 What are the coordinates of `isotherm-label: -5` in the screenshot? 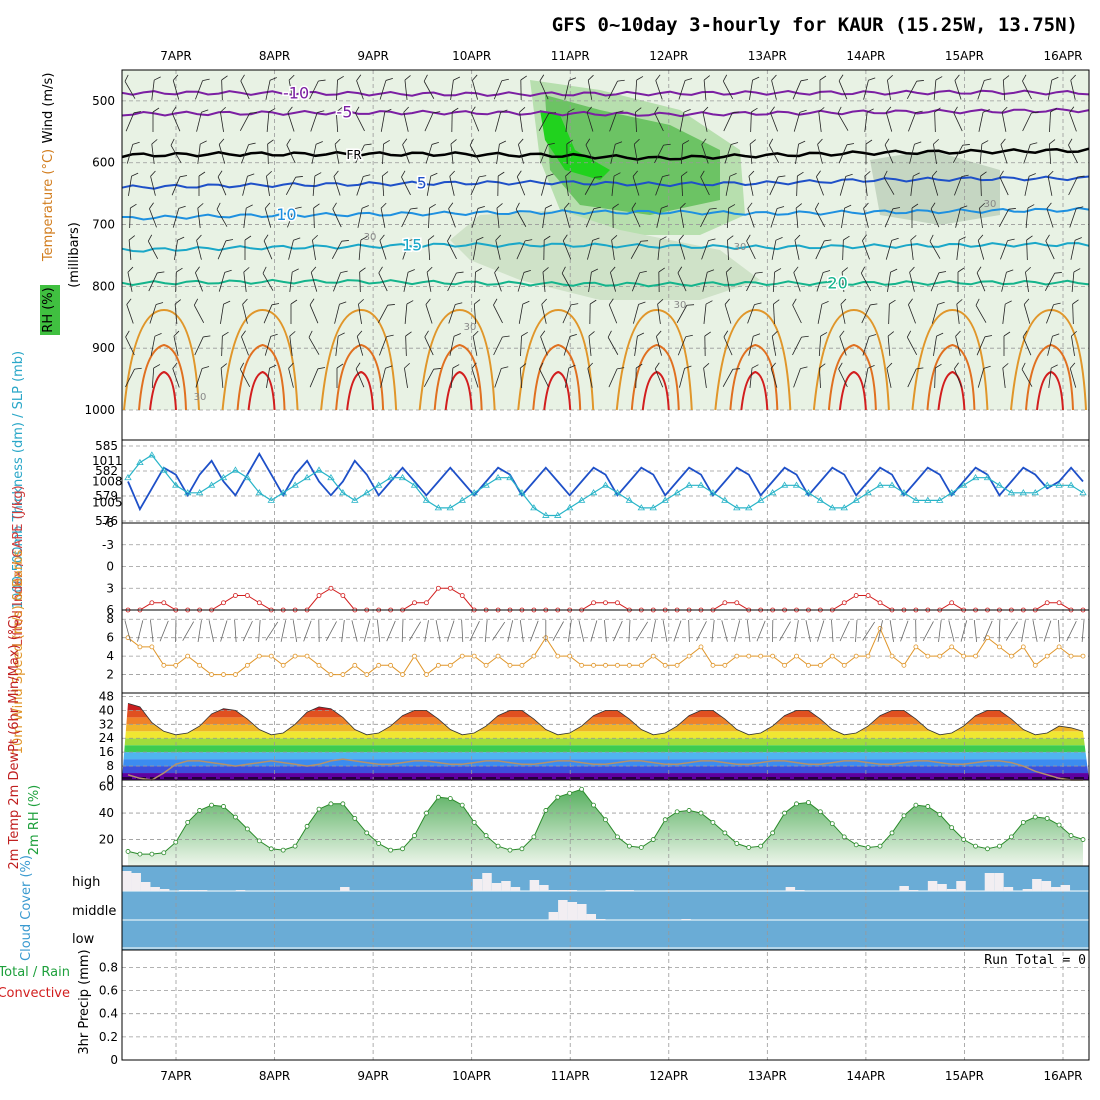 It's located at (344, 112).